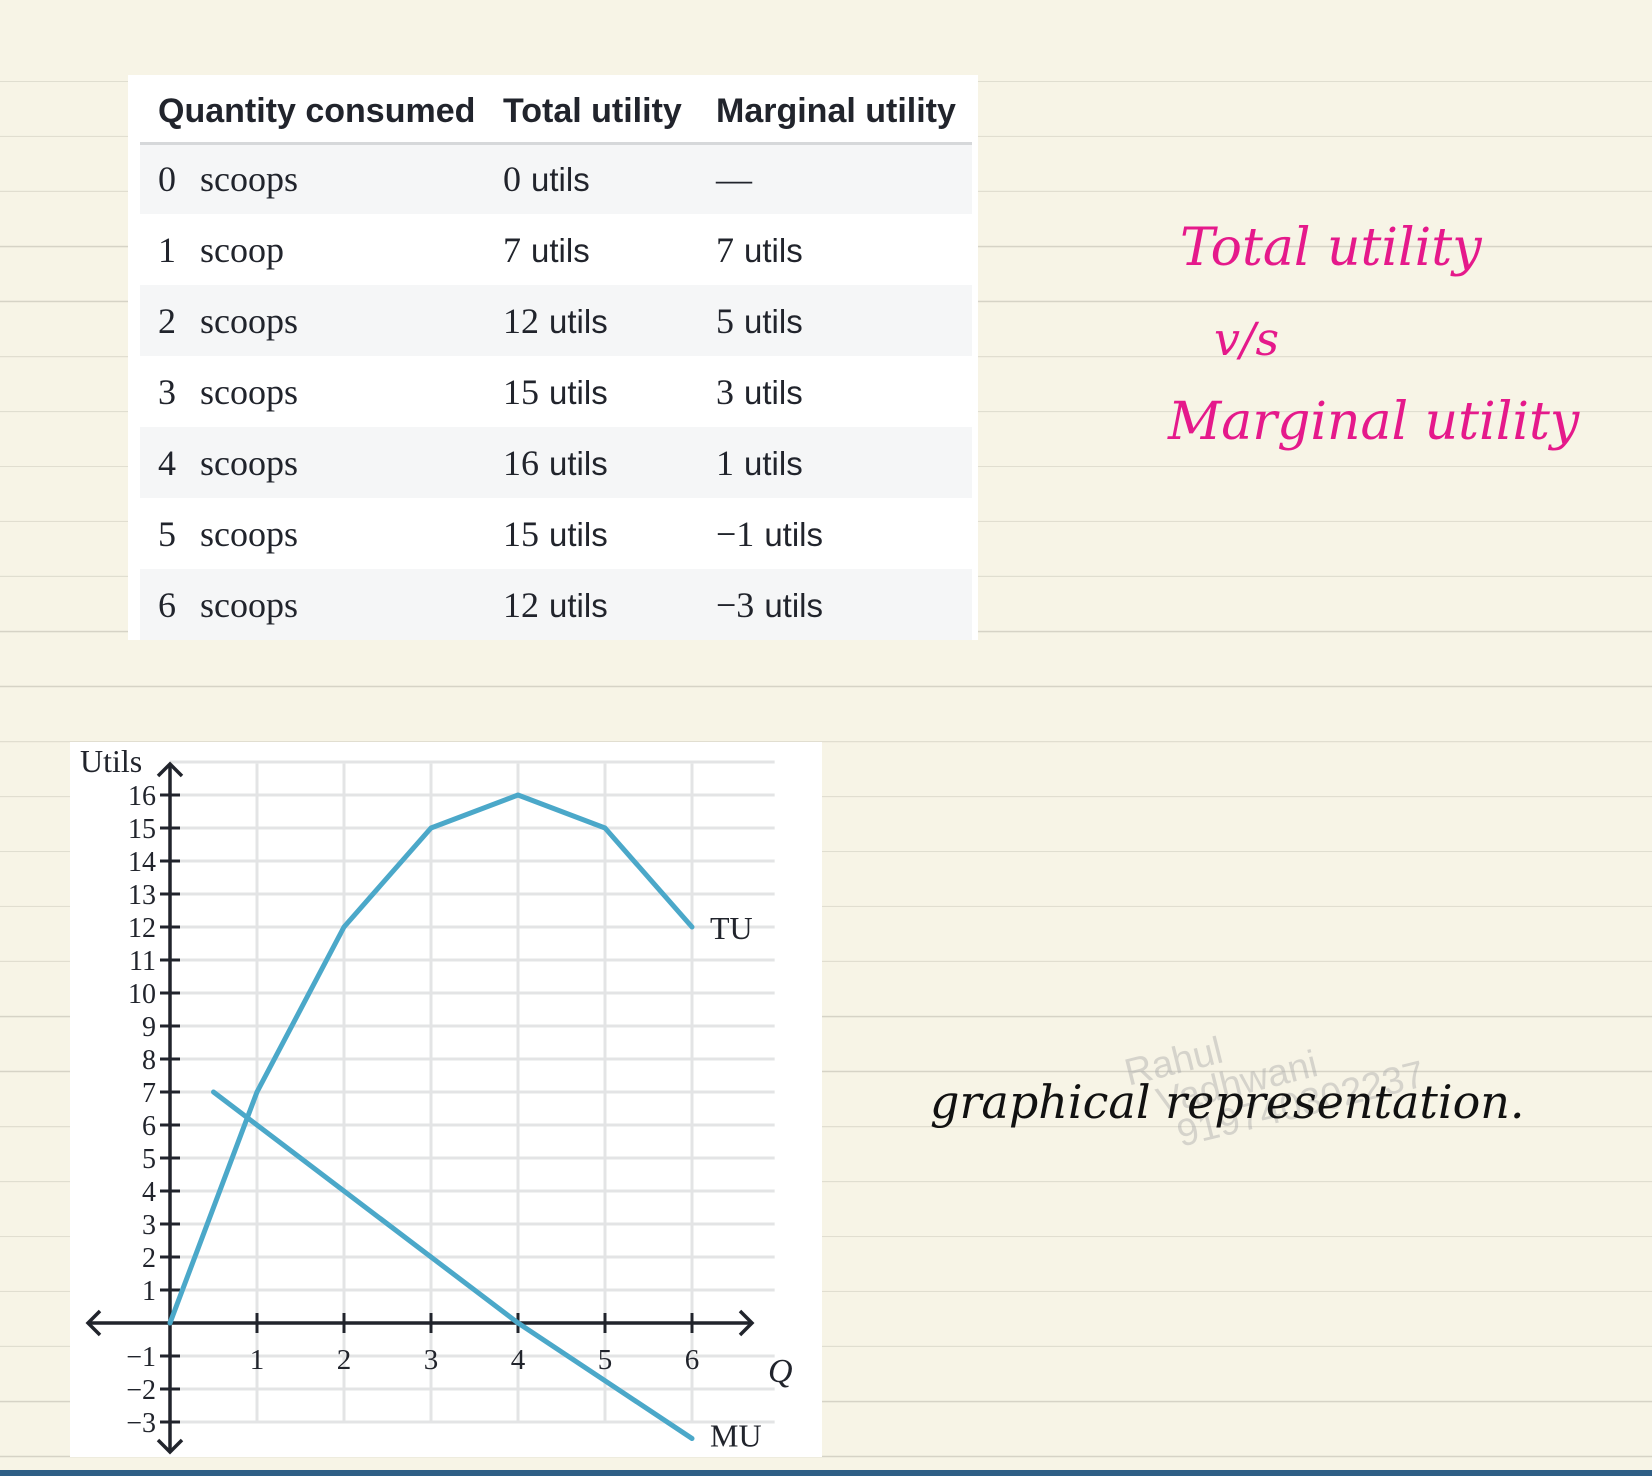 The image size is (1652, 1476). I want to click on header-quantity-consumed: Quantity consumed, so click(312, 110).